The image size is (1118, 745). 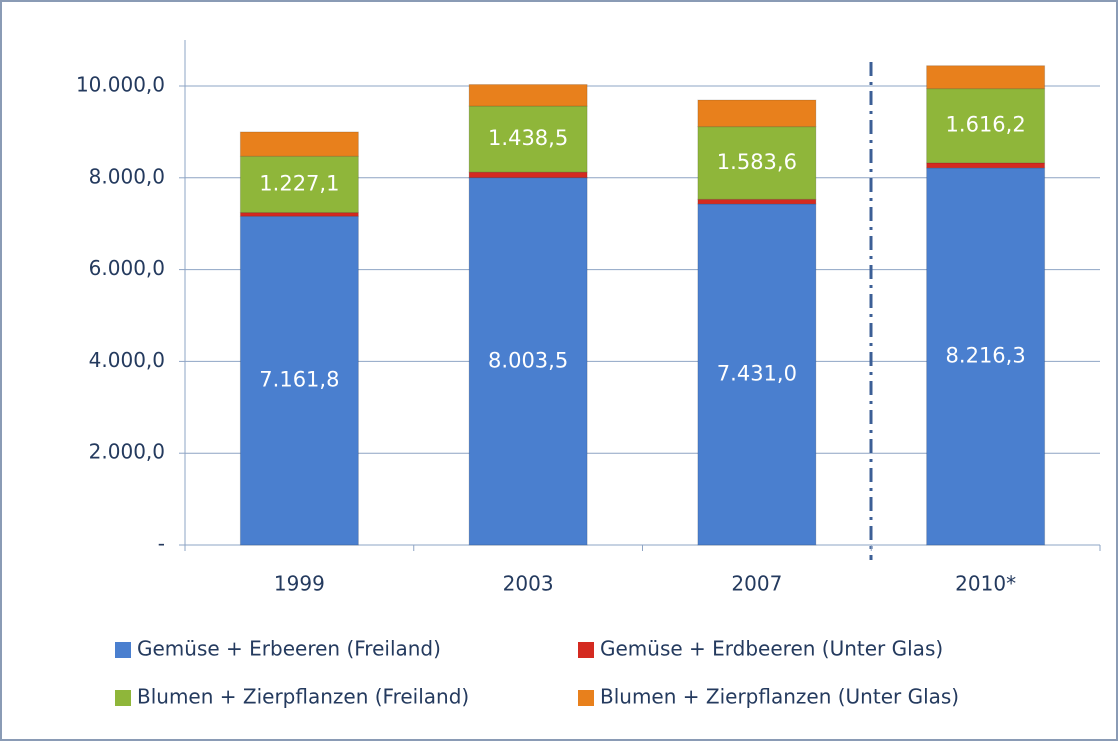 I want to click on legend-label: Blumen + Zierpflanzen (Freiland), so click(x=303, y=697).